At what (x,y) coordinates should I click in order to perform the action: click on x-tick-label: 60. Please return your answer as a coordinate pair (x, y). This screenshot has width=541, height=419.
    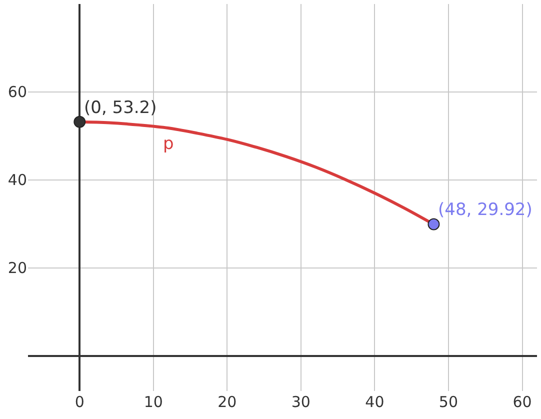
    Looking at the image, I should click on (522, 402).